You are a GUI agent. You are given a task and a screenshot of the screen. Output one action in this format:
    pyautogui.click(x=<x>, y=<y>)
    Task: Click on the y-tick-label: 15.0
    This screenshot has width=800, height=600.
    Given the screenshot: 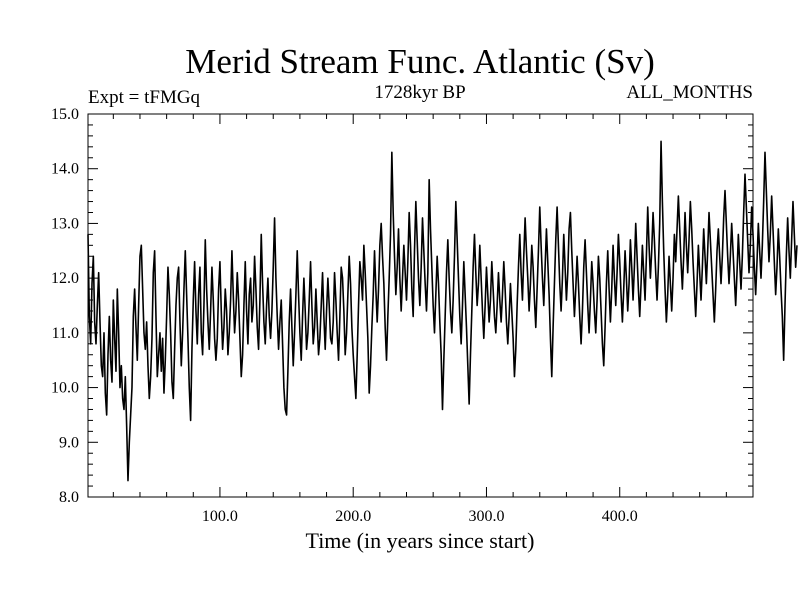 What is the action you would take?
    pyautogui.click(x=65, y=114)
    